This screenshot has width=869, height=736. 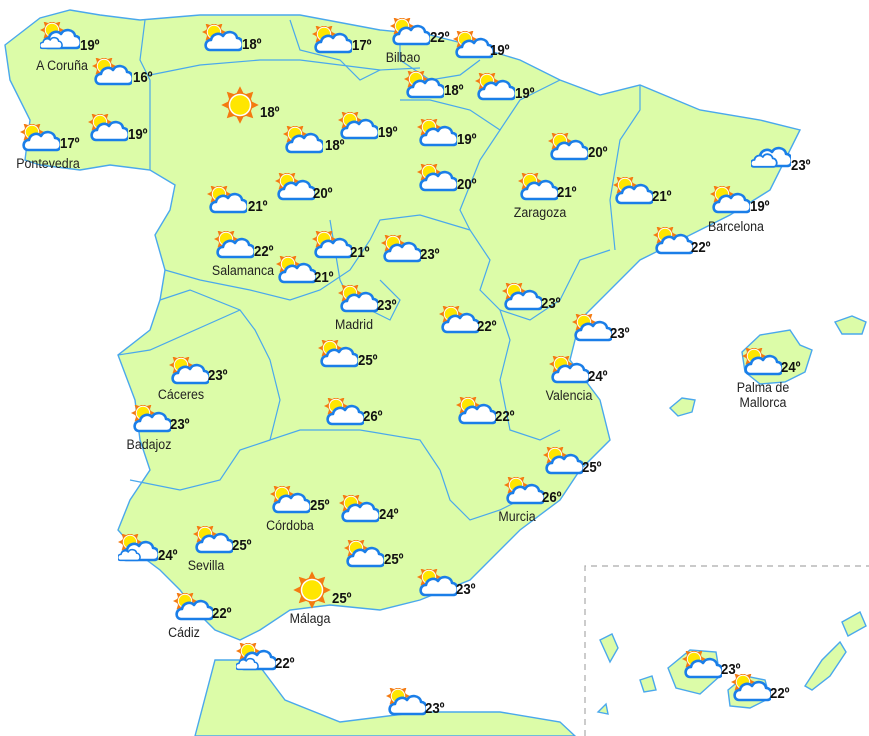 I want to click on temperature: 16º, so click(x=143, y=77).